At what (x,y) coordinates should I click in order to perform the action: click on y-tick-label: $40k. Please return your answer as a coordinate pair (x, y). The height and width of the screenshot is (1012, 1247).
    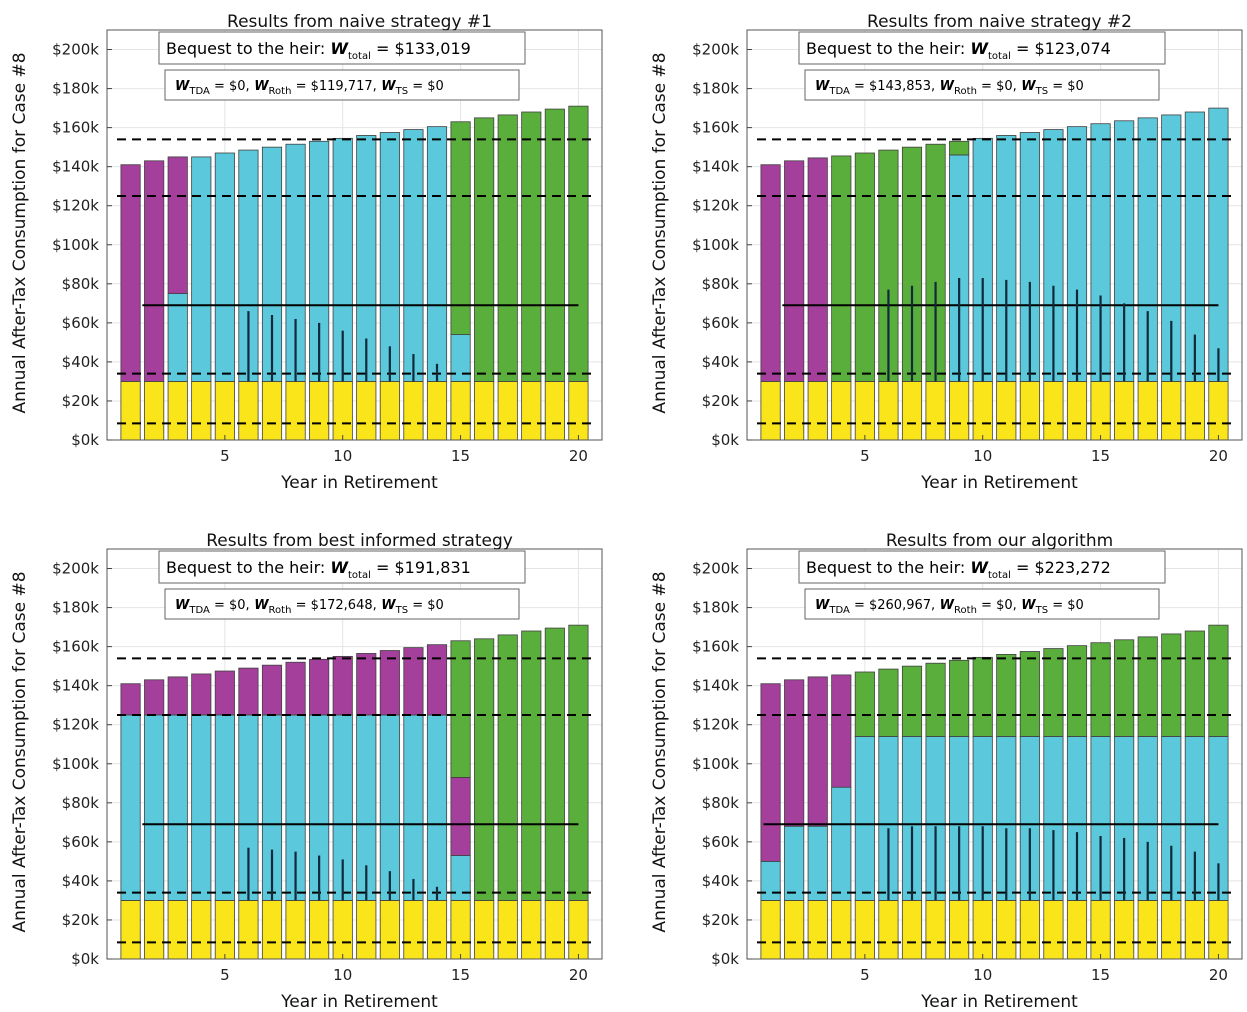
    Looking at the image, I should click on (721, 881).